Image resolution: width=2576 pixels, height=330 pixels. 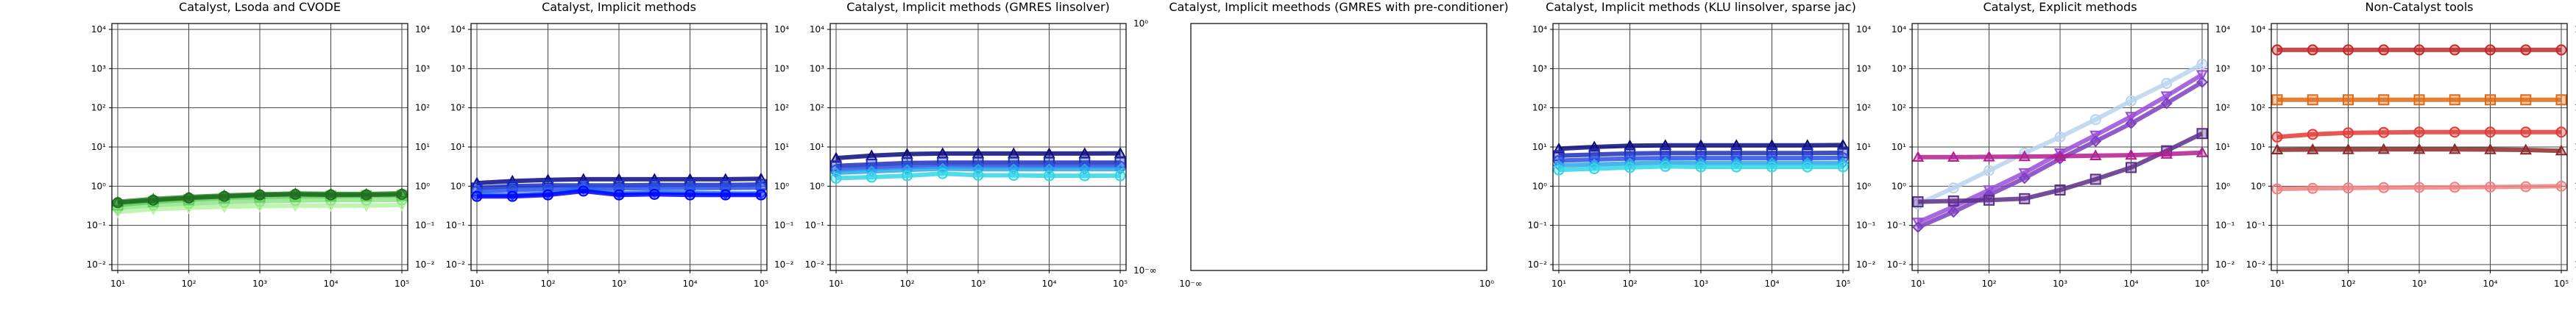 What do you see at coordinates (2225, 225) in the screenshot?
I see `right-y-tick-label: 10⁻¹` at bounding box center [2225, 225].